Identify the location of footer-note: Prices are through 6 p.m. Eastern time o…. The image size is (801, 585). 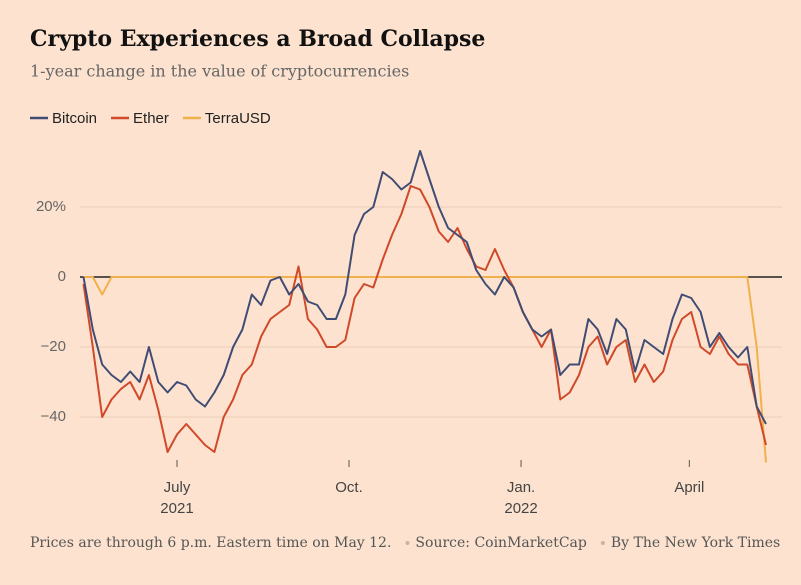
(210, 543).